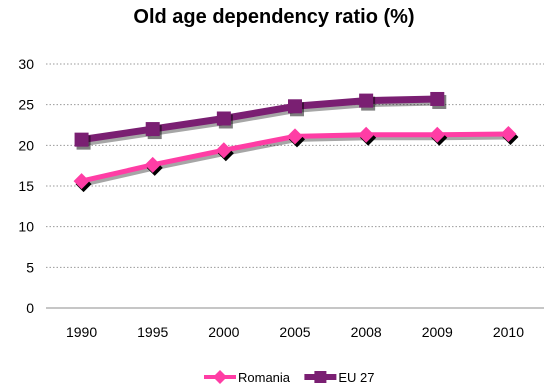 This screenshot has height=389, width=548. I want to click on x-tick-label: 2008, so click(366, 332).